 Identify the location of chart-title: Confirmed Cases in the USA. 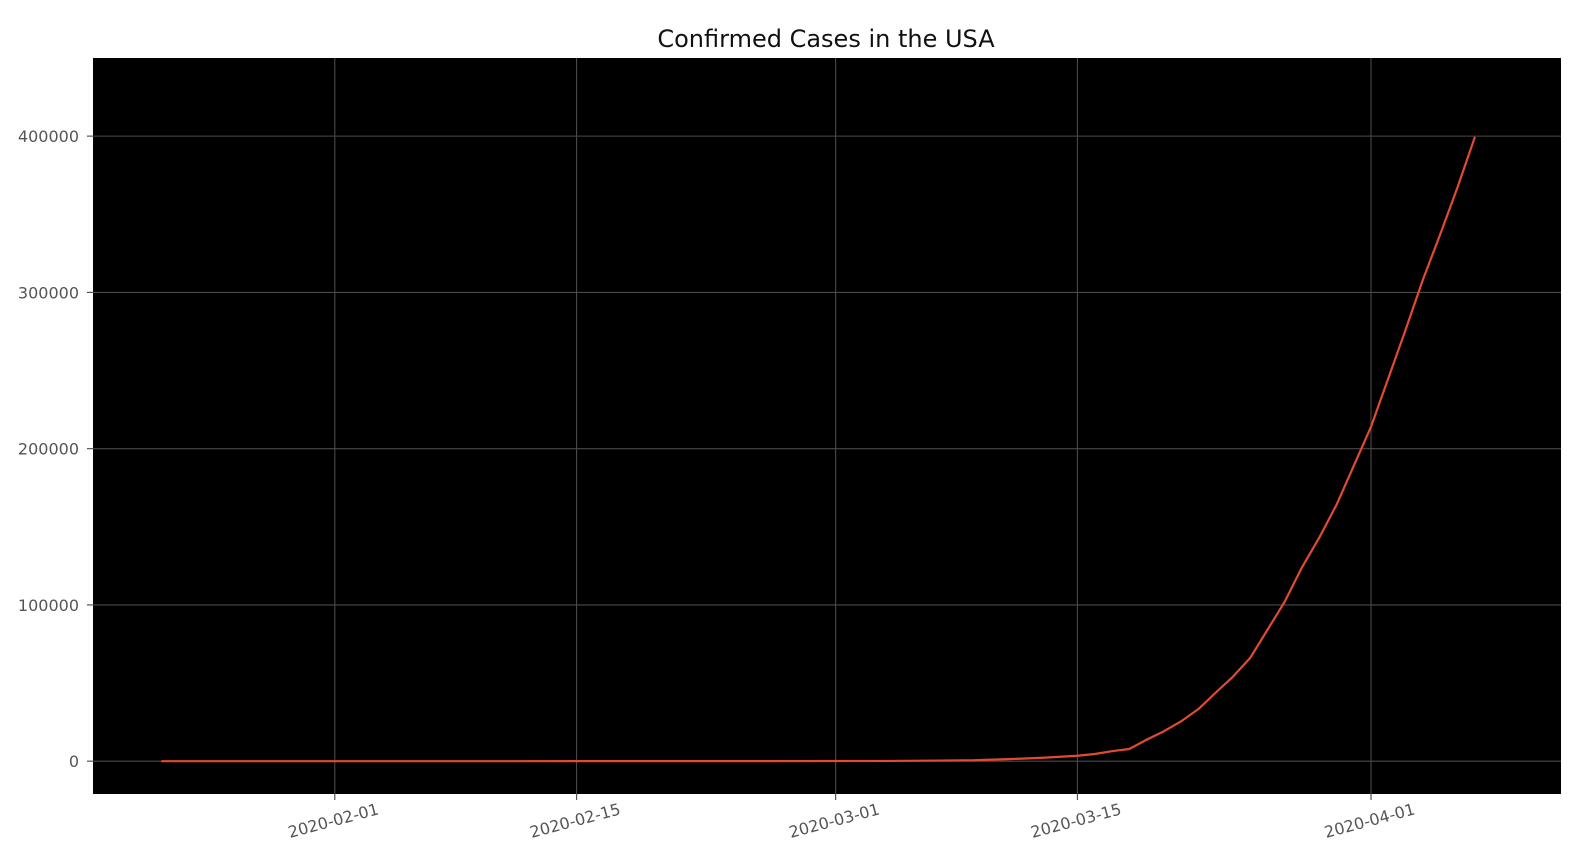
(826, 39).